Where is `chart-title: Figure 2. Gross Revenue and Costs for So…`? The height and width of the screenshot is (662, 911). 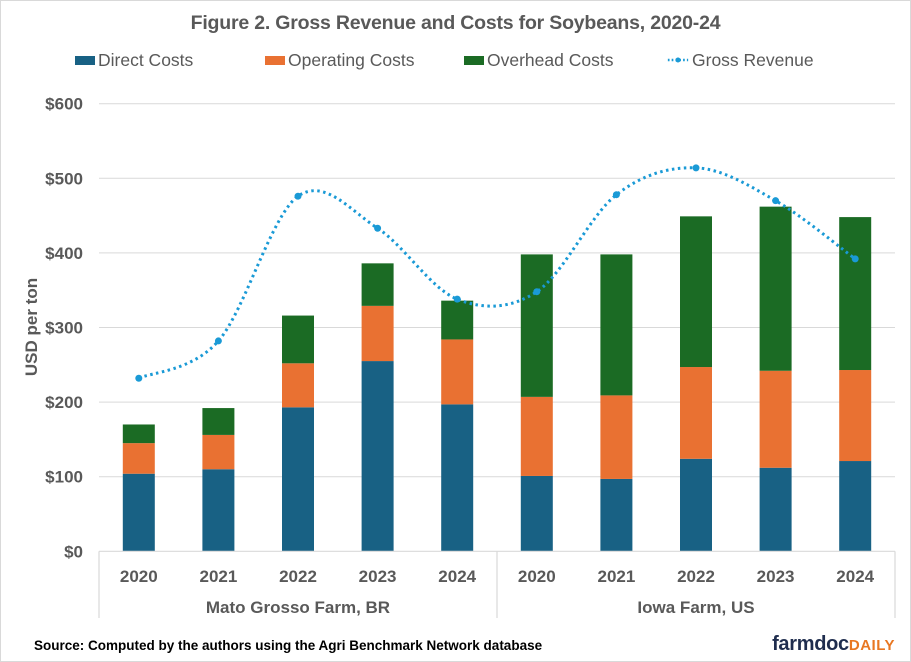 chart-title: Figure 2. Gross Revenue and Costs for So… is located at coordinates (455, 23).